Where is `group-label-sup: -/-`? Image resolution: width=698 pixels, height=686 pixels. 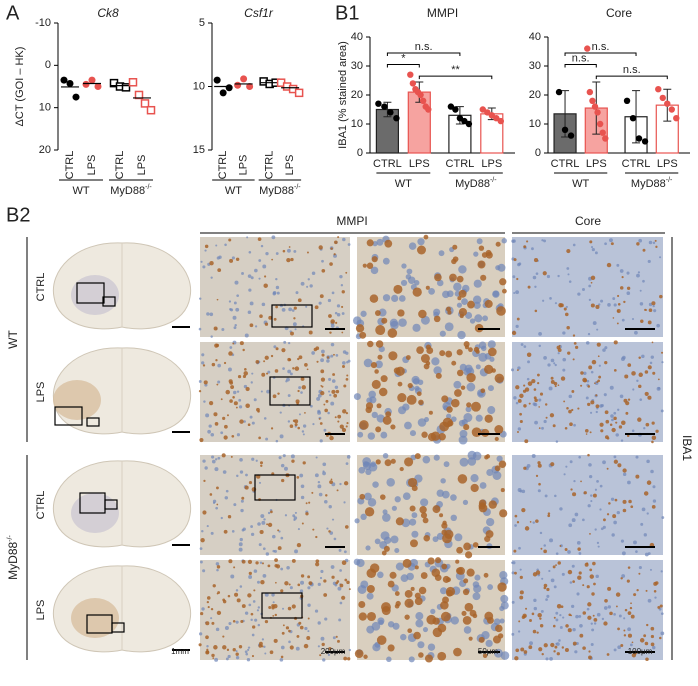
group-label-sup: -/- is located at coordinates (148, 187).